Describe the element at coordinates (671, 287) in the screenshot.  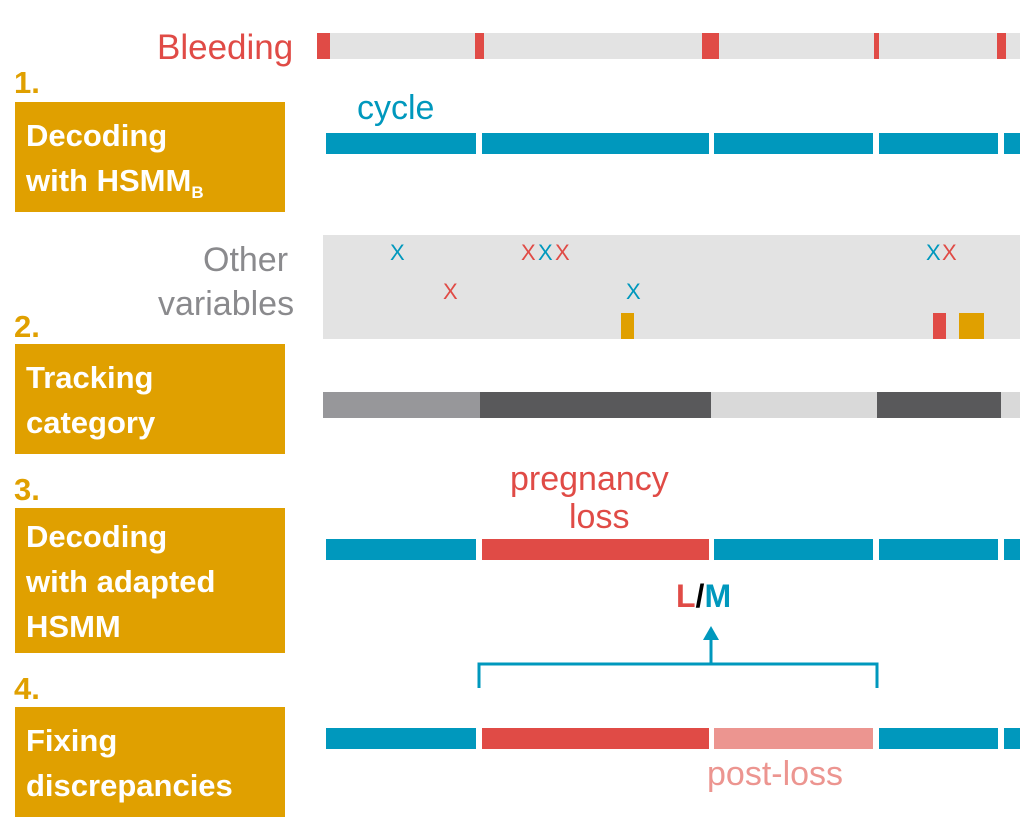
I see `other-variables-track` at that location.